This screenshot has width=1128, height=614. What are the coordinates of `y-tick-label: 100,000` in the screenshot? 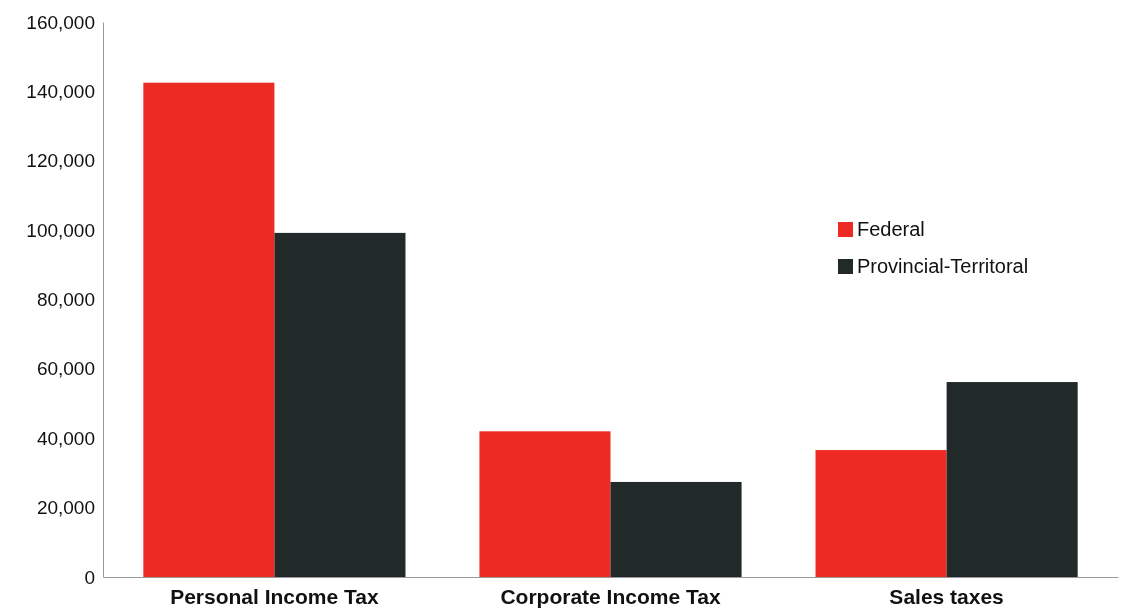 It's located at (60, 230).